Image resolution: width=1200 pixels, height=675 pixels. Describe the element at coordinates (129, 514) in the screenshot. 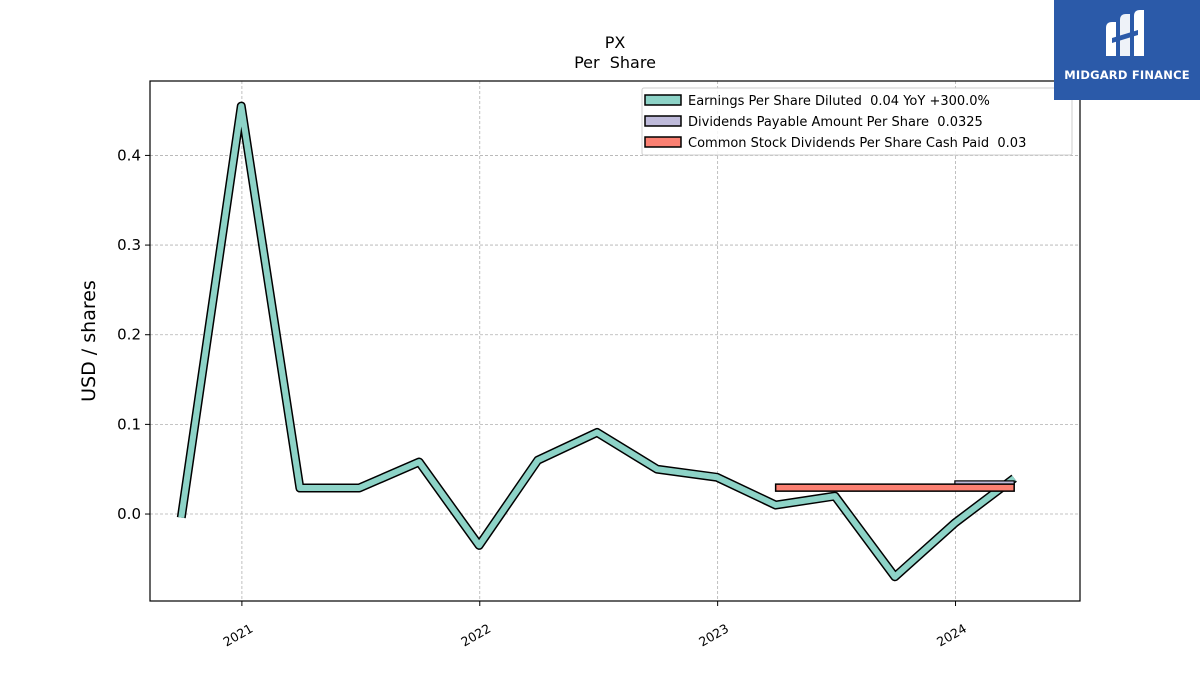

I see `y-tick-label: 0.0` at that location.